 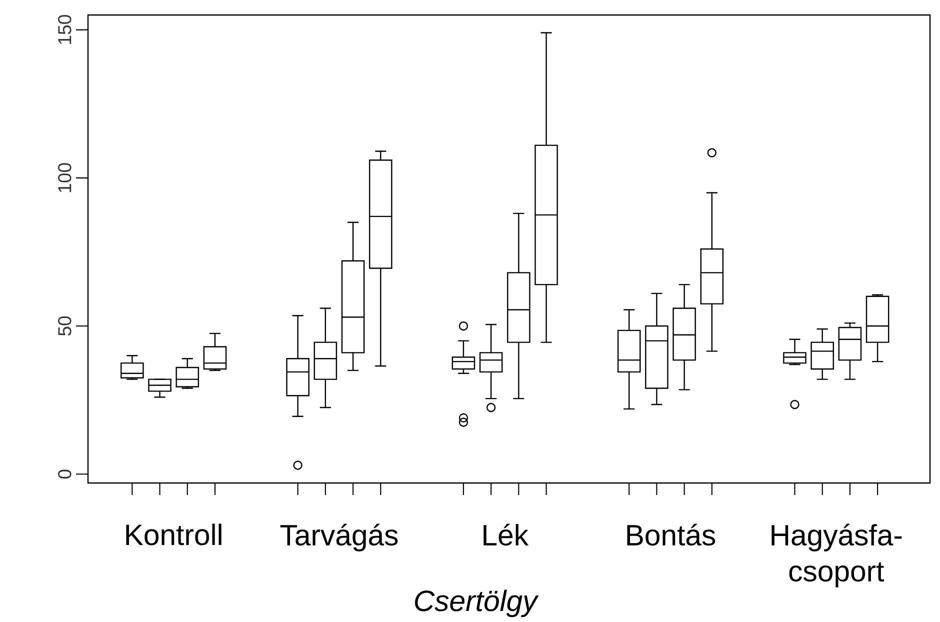 I want to click on x-axis-title: Csertölgy, so click(x=476, y=604).